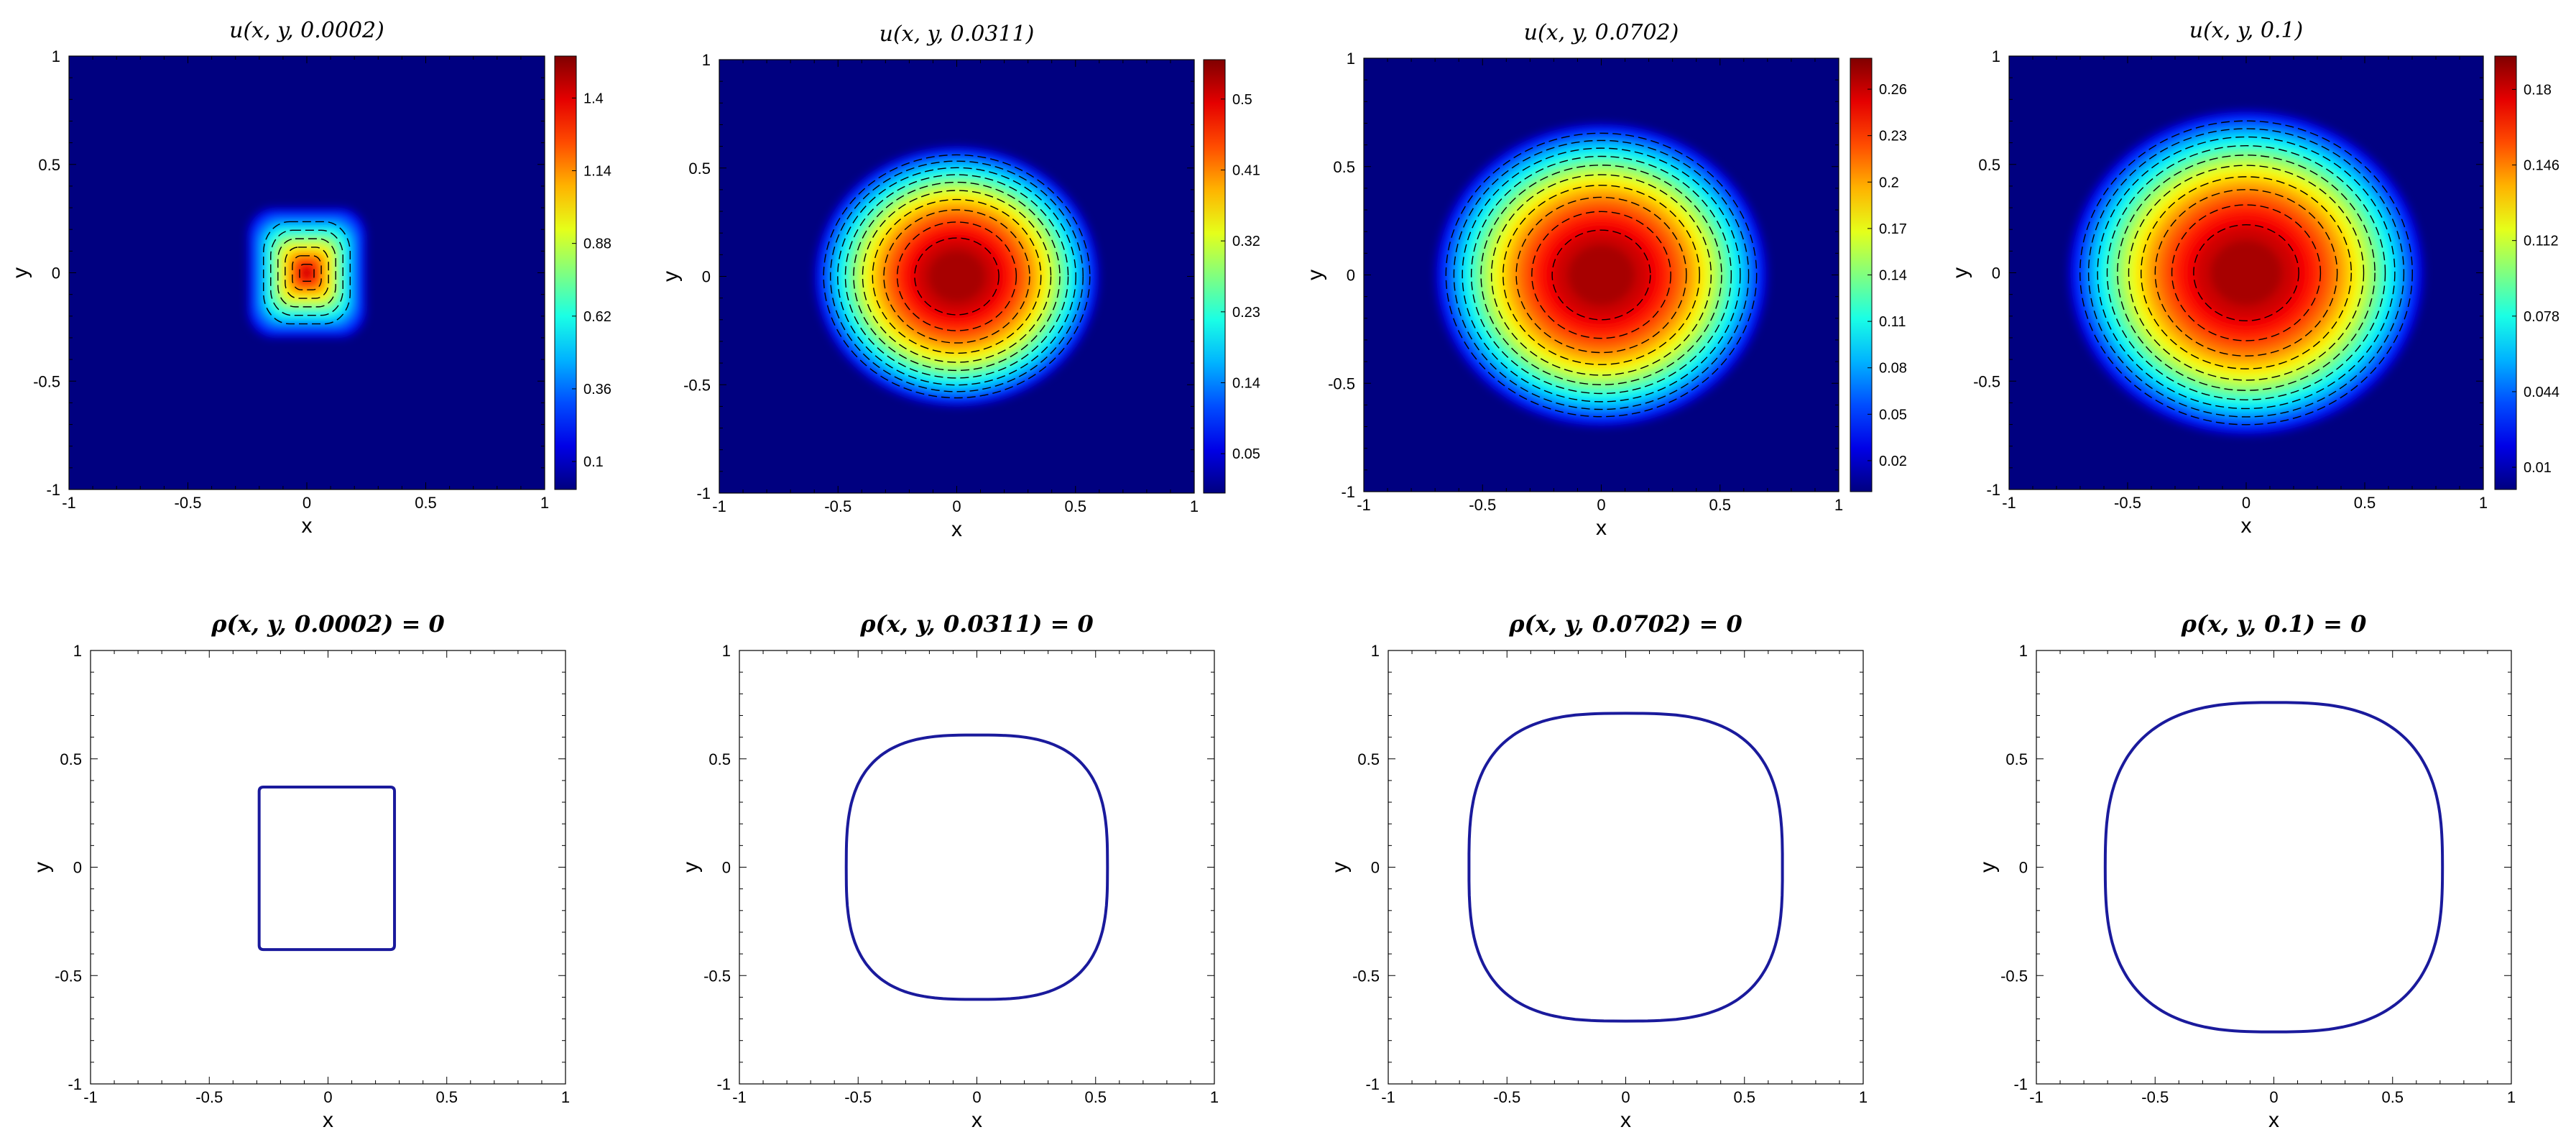  What do you see at coordinates (958, 34) in the screenshot?
I see `chart-title: u(x, y, 0.0311)` at bounding box center [958, 34].